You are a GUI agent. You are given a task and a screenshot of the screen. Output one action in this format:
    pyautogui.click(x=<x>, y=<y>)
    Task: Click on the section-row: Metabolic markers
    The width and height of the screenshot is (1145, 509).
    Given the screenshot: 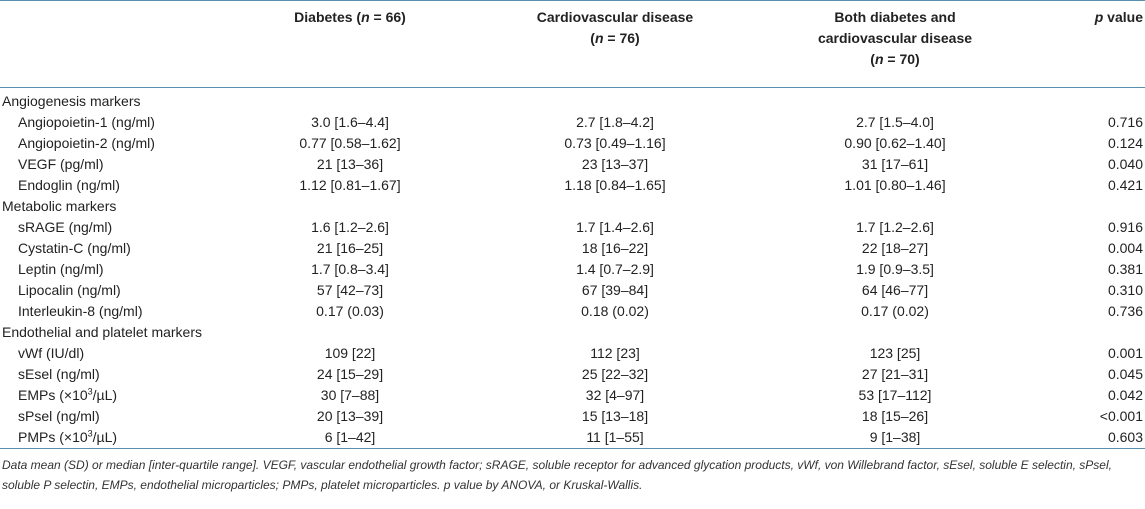 What is the action you would take?
    pyautogui.click(x=572, y=206)
    